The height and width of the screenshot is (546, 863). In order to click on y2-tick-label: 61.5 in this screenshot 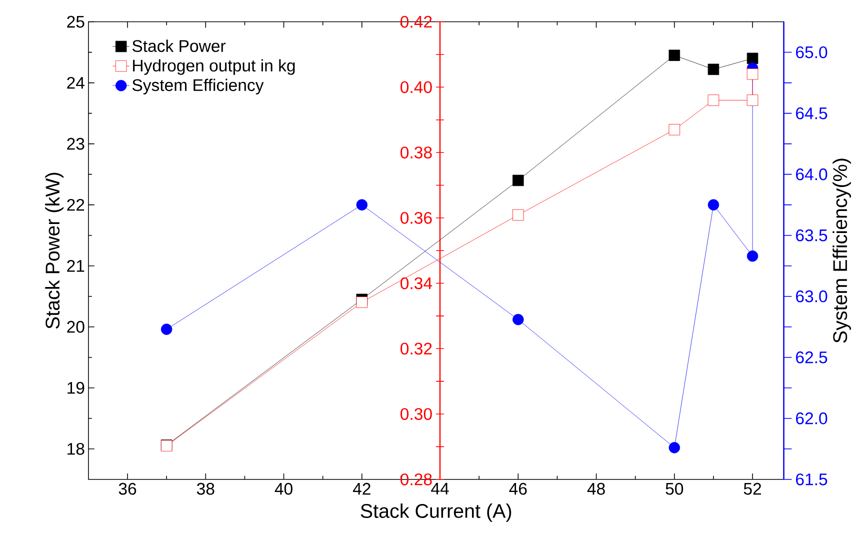, I will do `click(812, 480)`.